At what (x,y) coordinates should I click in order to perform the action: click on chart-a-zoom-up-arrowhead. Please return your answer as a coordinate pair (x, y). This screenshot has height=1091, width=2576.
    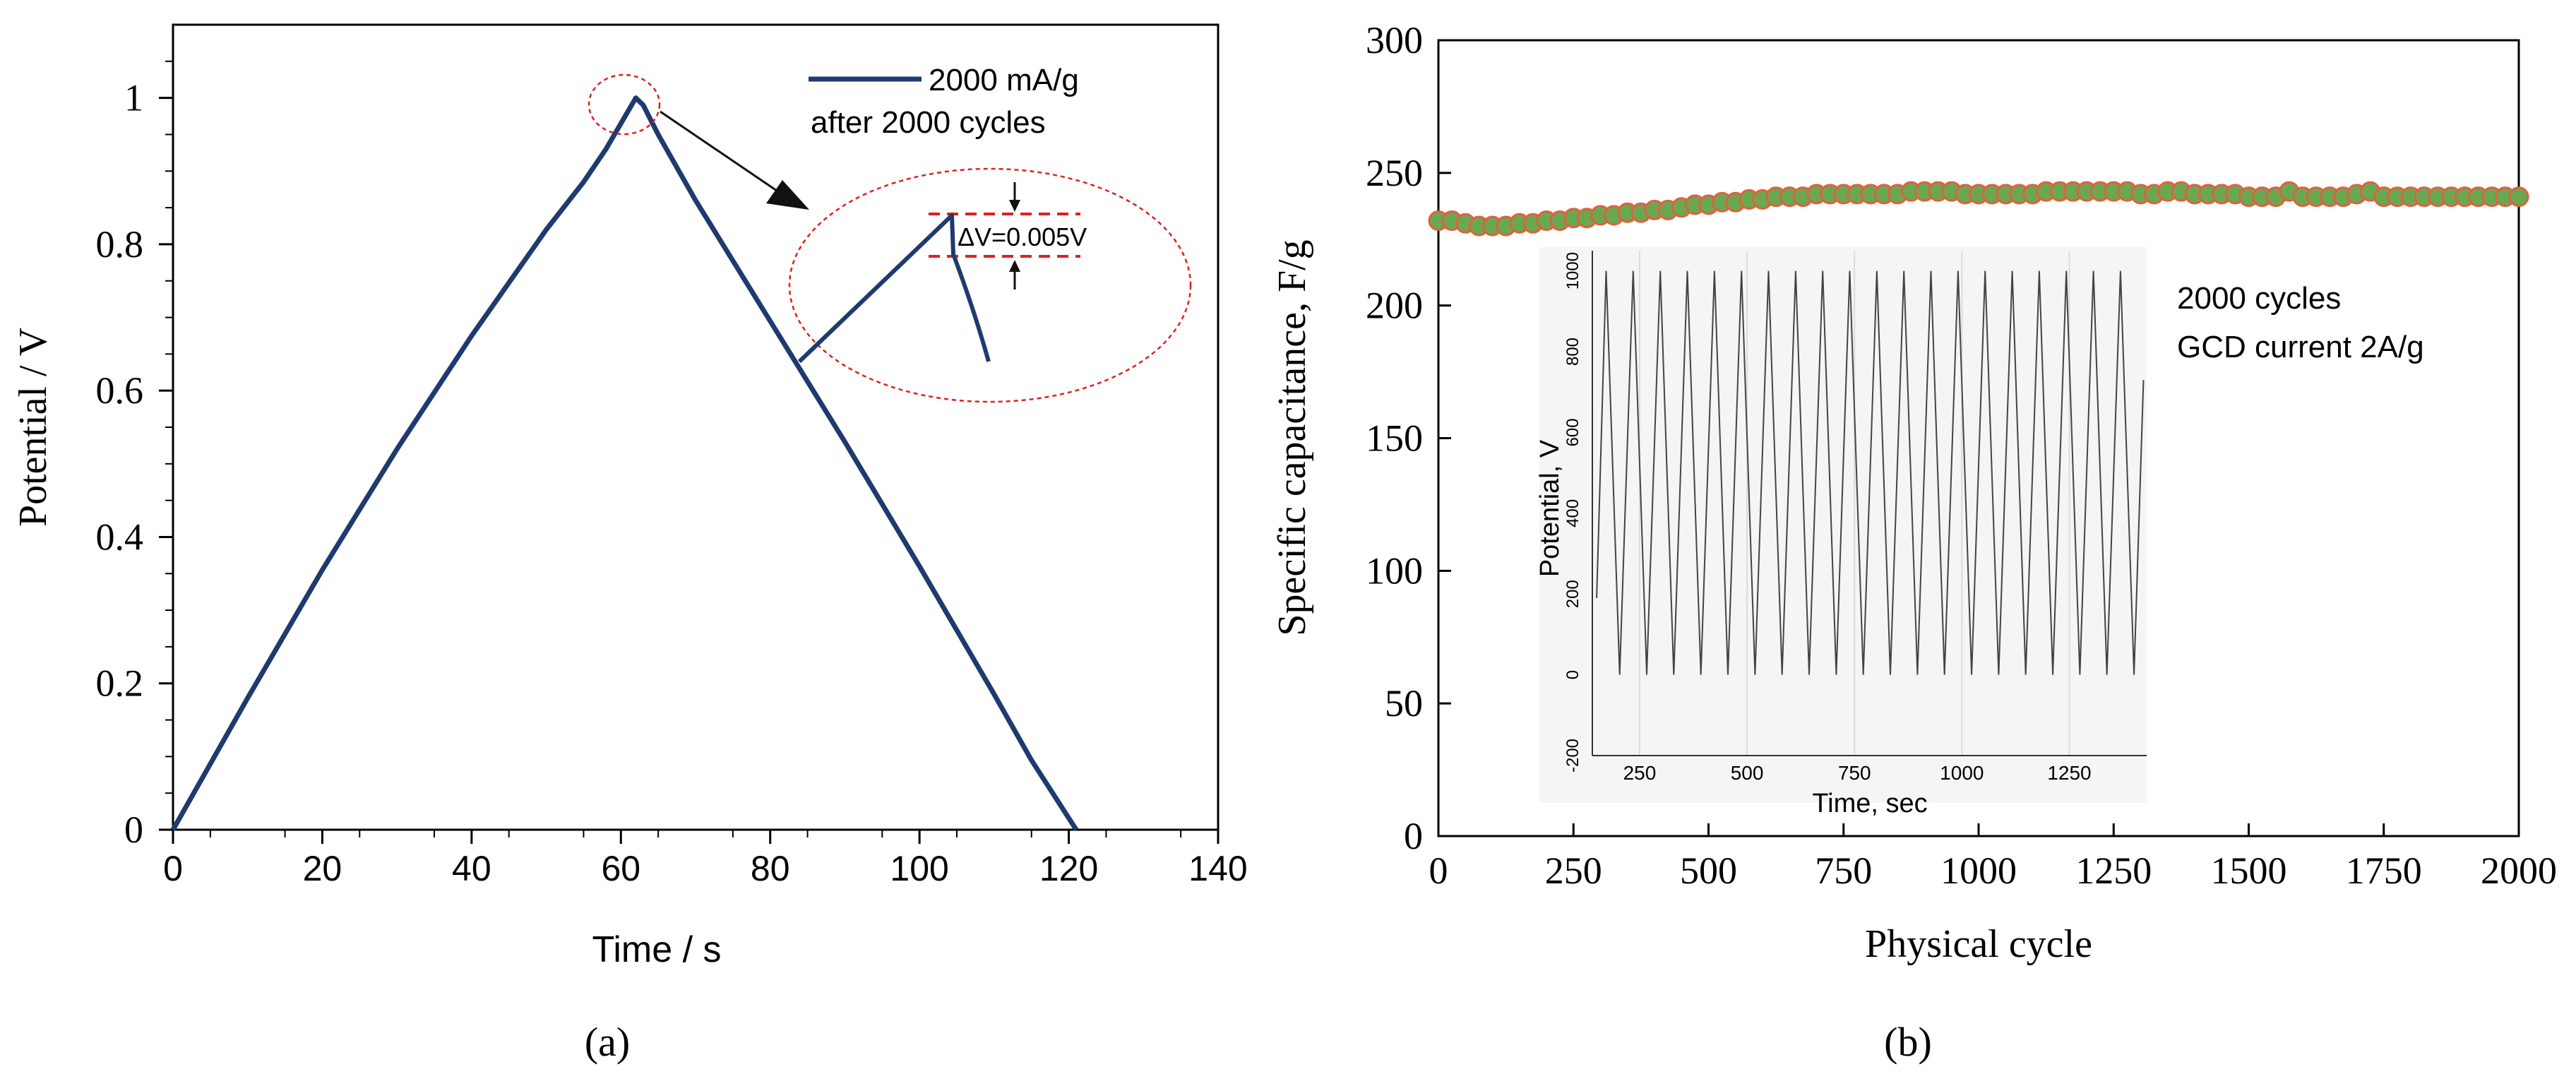
    Looking at the image, I should click on (1014, 266).